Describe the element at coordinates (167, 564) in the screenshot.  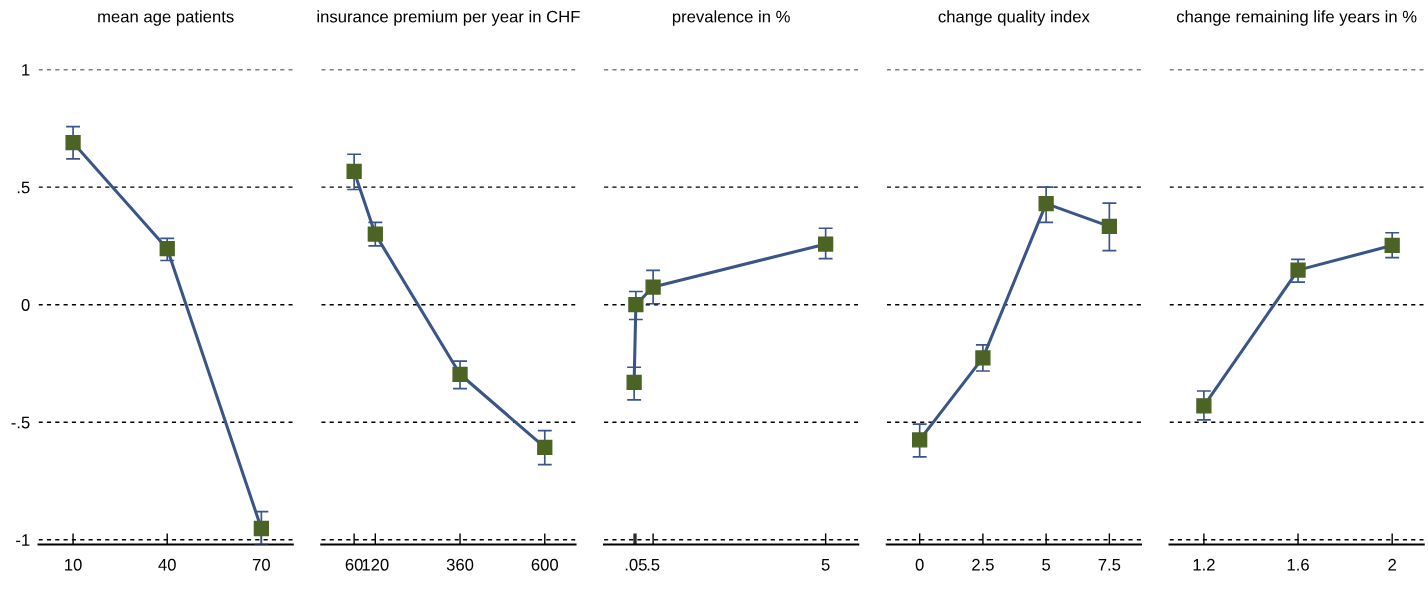
I see `x-tick-label: 40` at that location.